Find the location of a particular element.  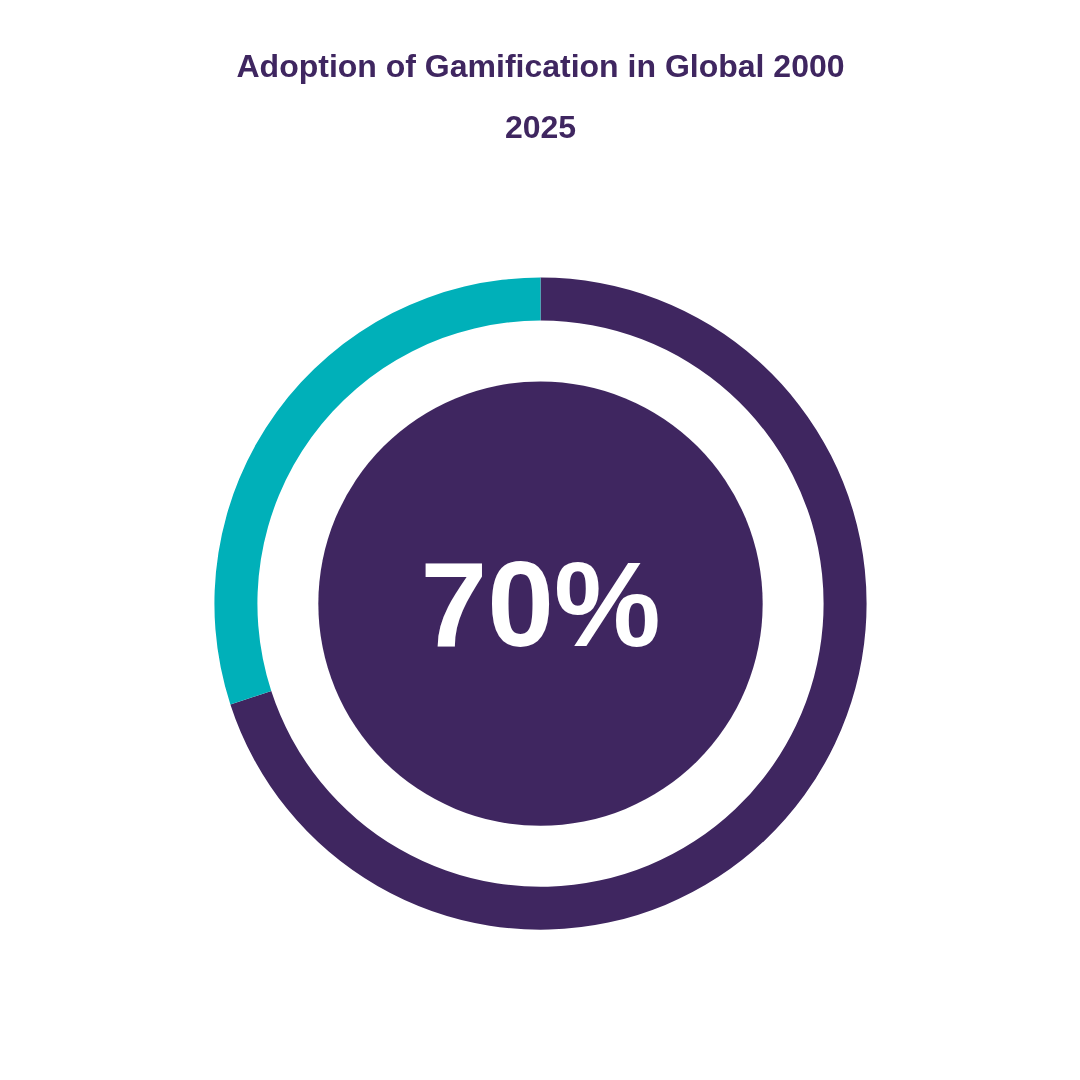

chart-title: Adoption of Gamification in Global 2000 2025 is located at coordinates (540, 97).